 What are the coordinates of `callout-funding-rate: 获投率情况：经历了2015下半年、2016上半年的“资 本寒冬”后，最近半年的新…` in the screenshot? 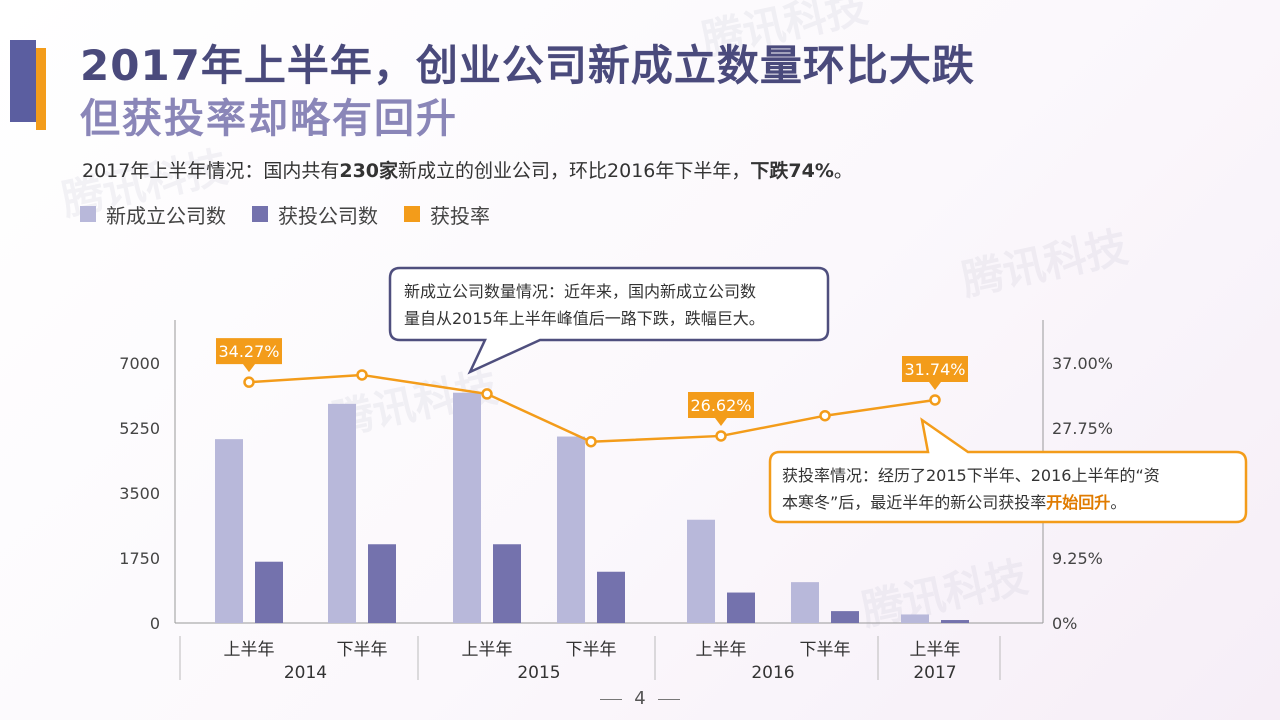 It's located at (1008, 470).